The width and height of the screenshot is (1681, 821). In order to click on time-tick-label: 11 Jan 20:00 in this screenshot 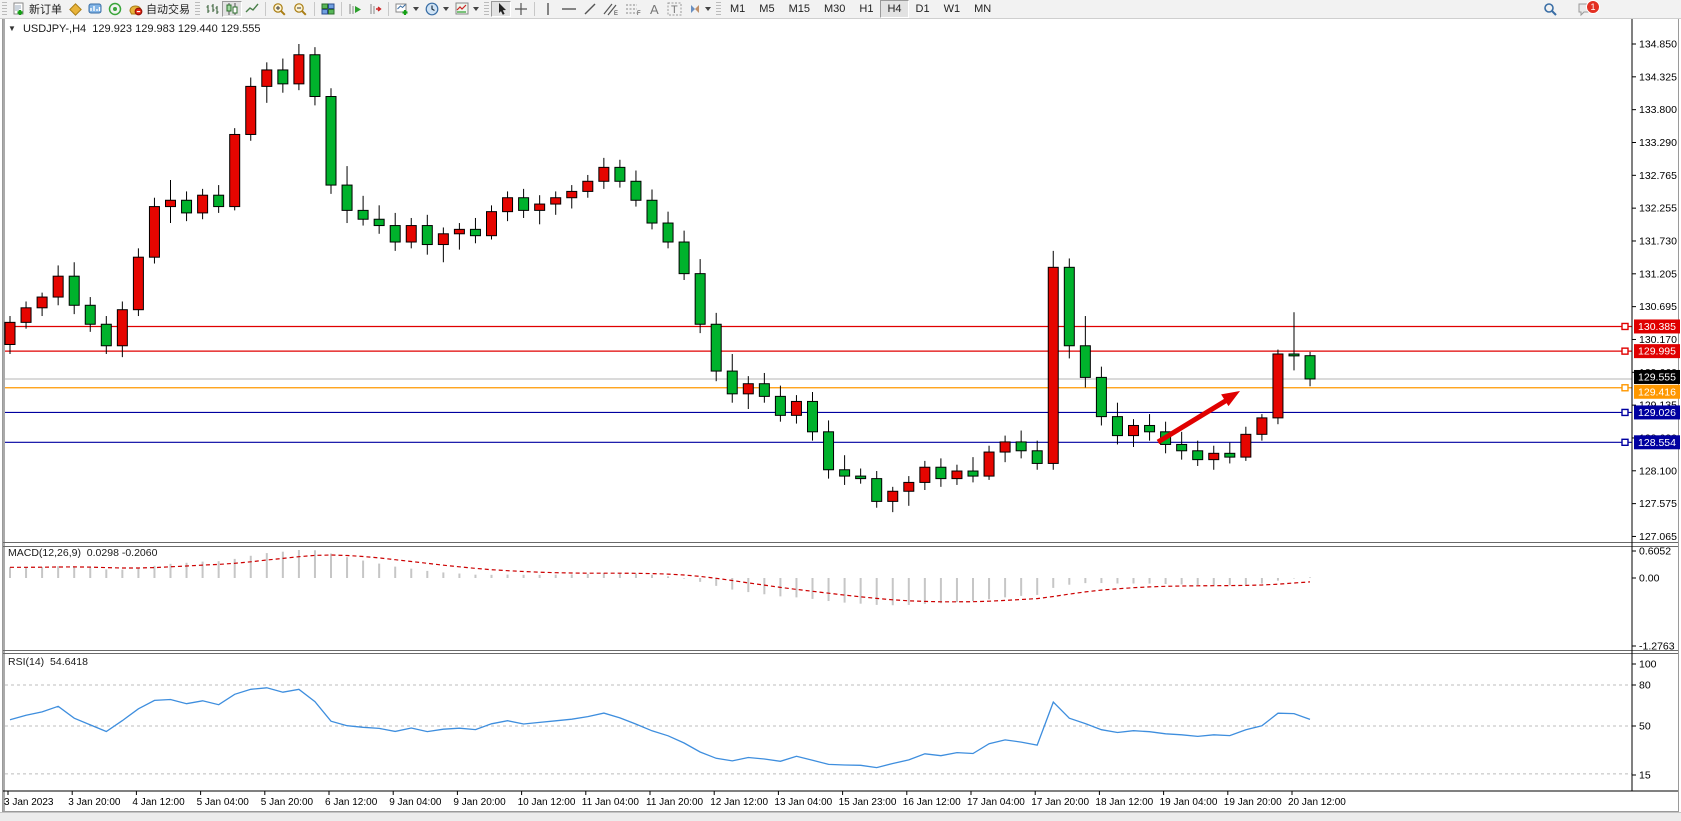, I will do `click(675, 802)`.